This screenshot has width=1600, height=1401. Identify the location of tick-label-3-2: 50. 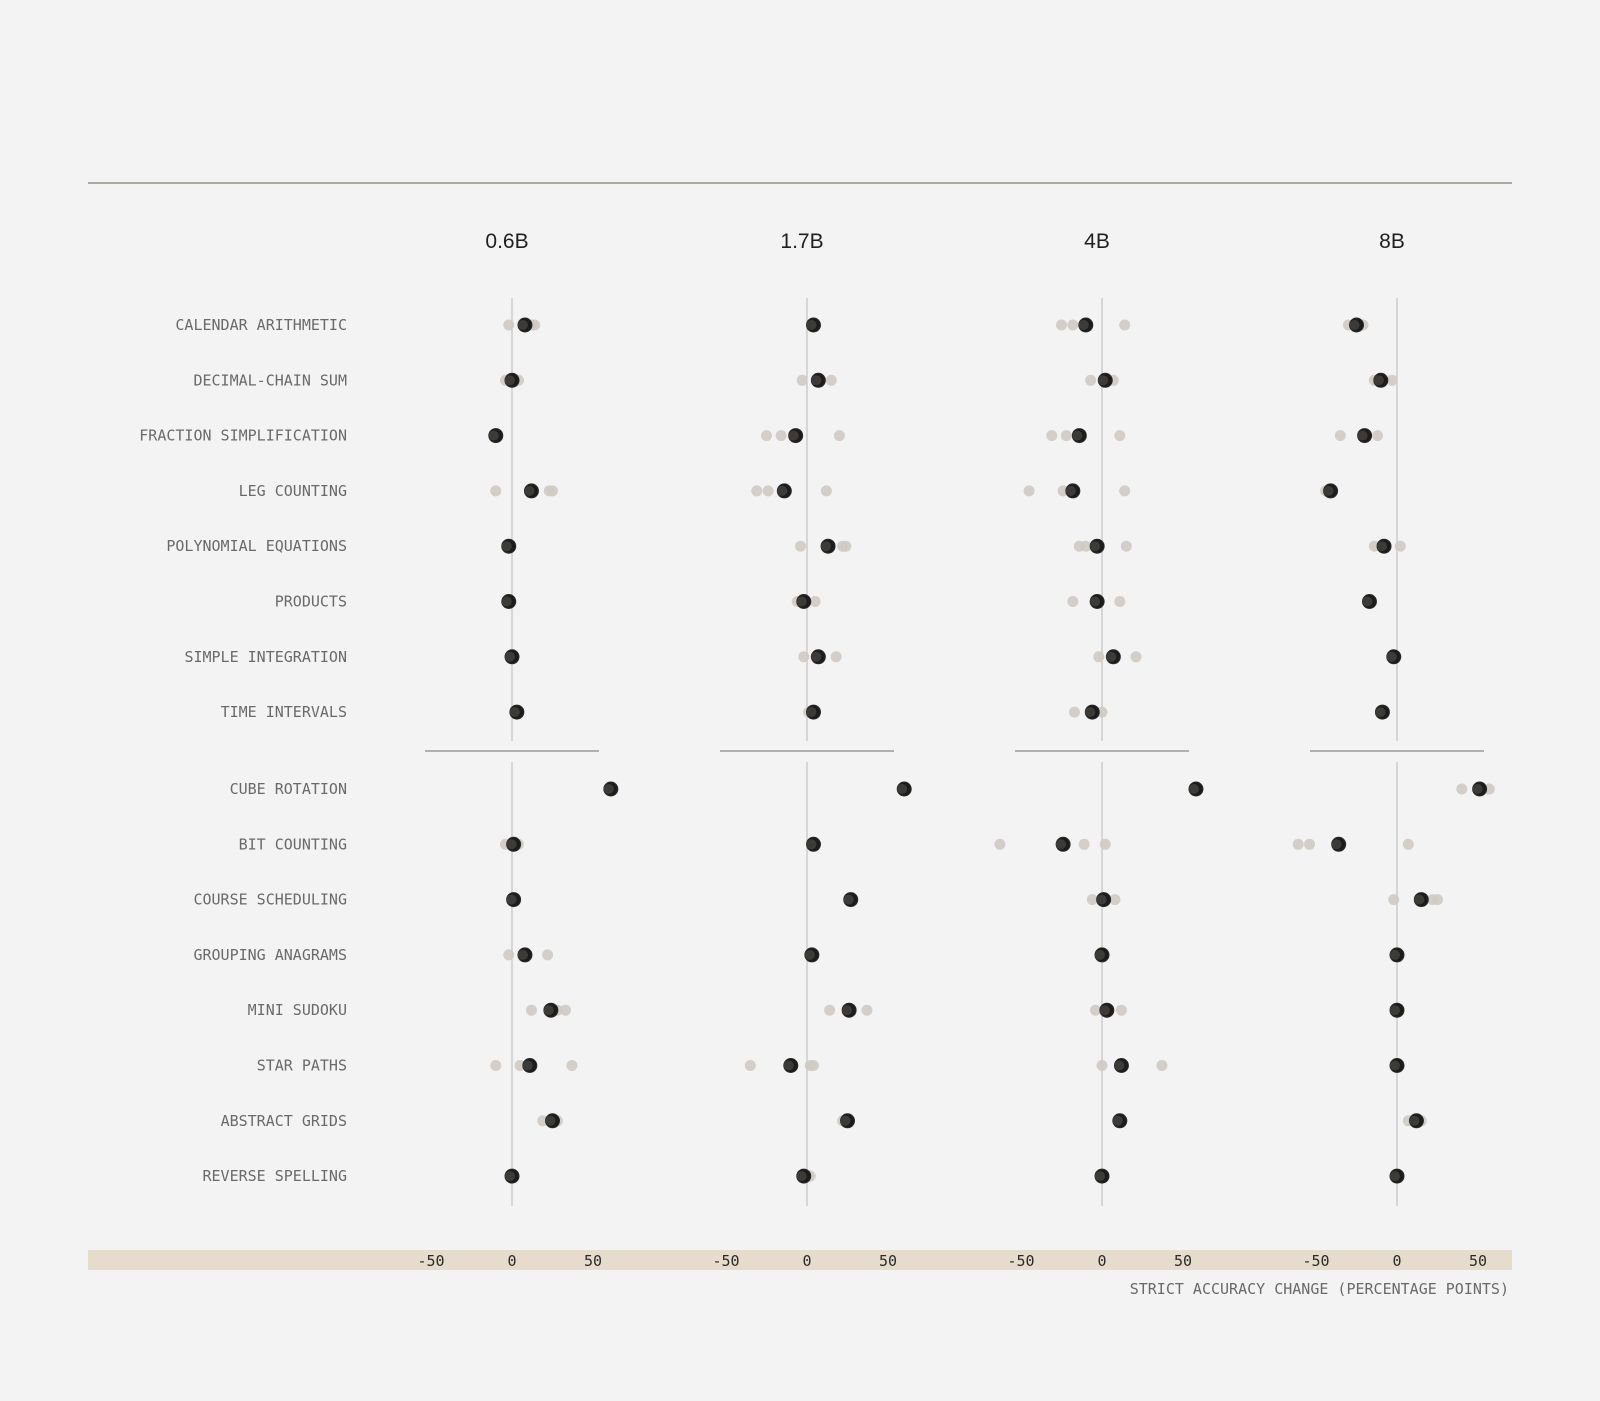
(1478, 1261).